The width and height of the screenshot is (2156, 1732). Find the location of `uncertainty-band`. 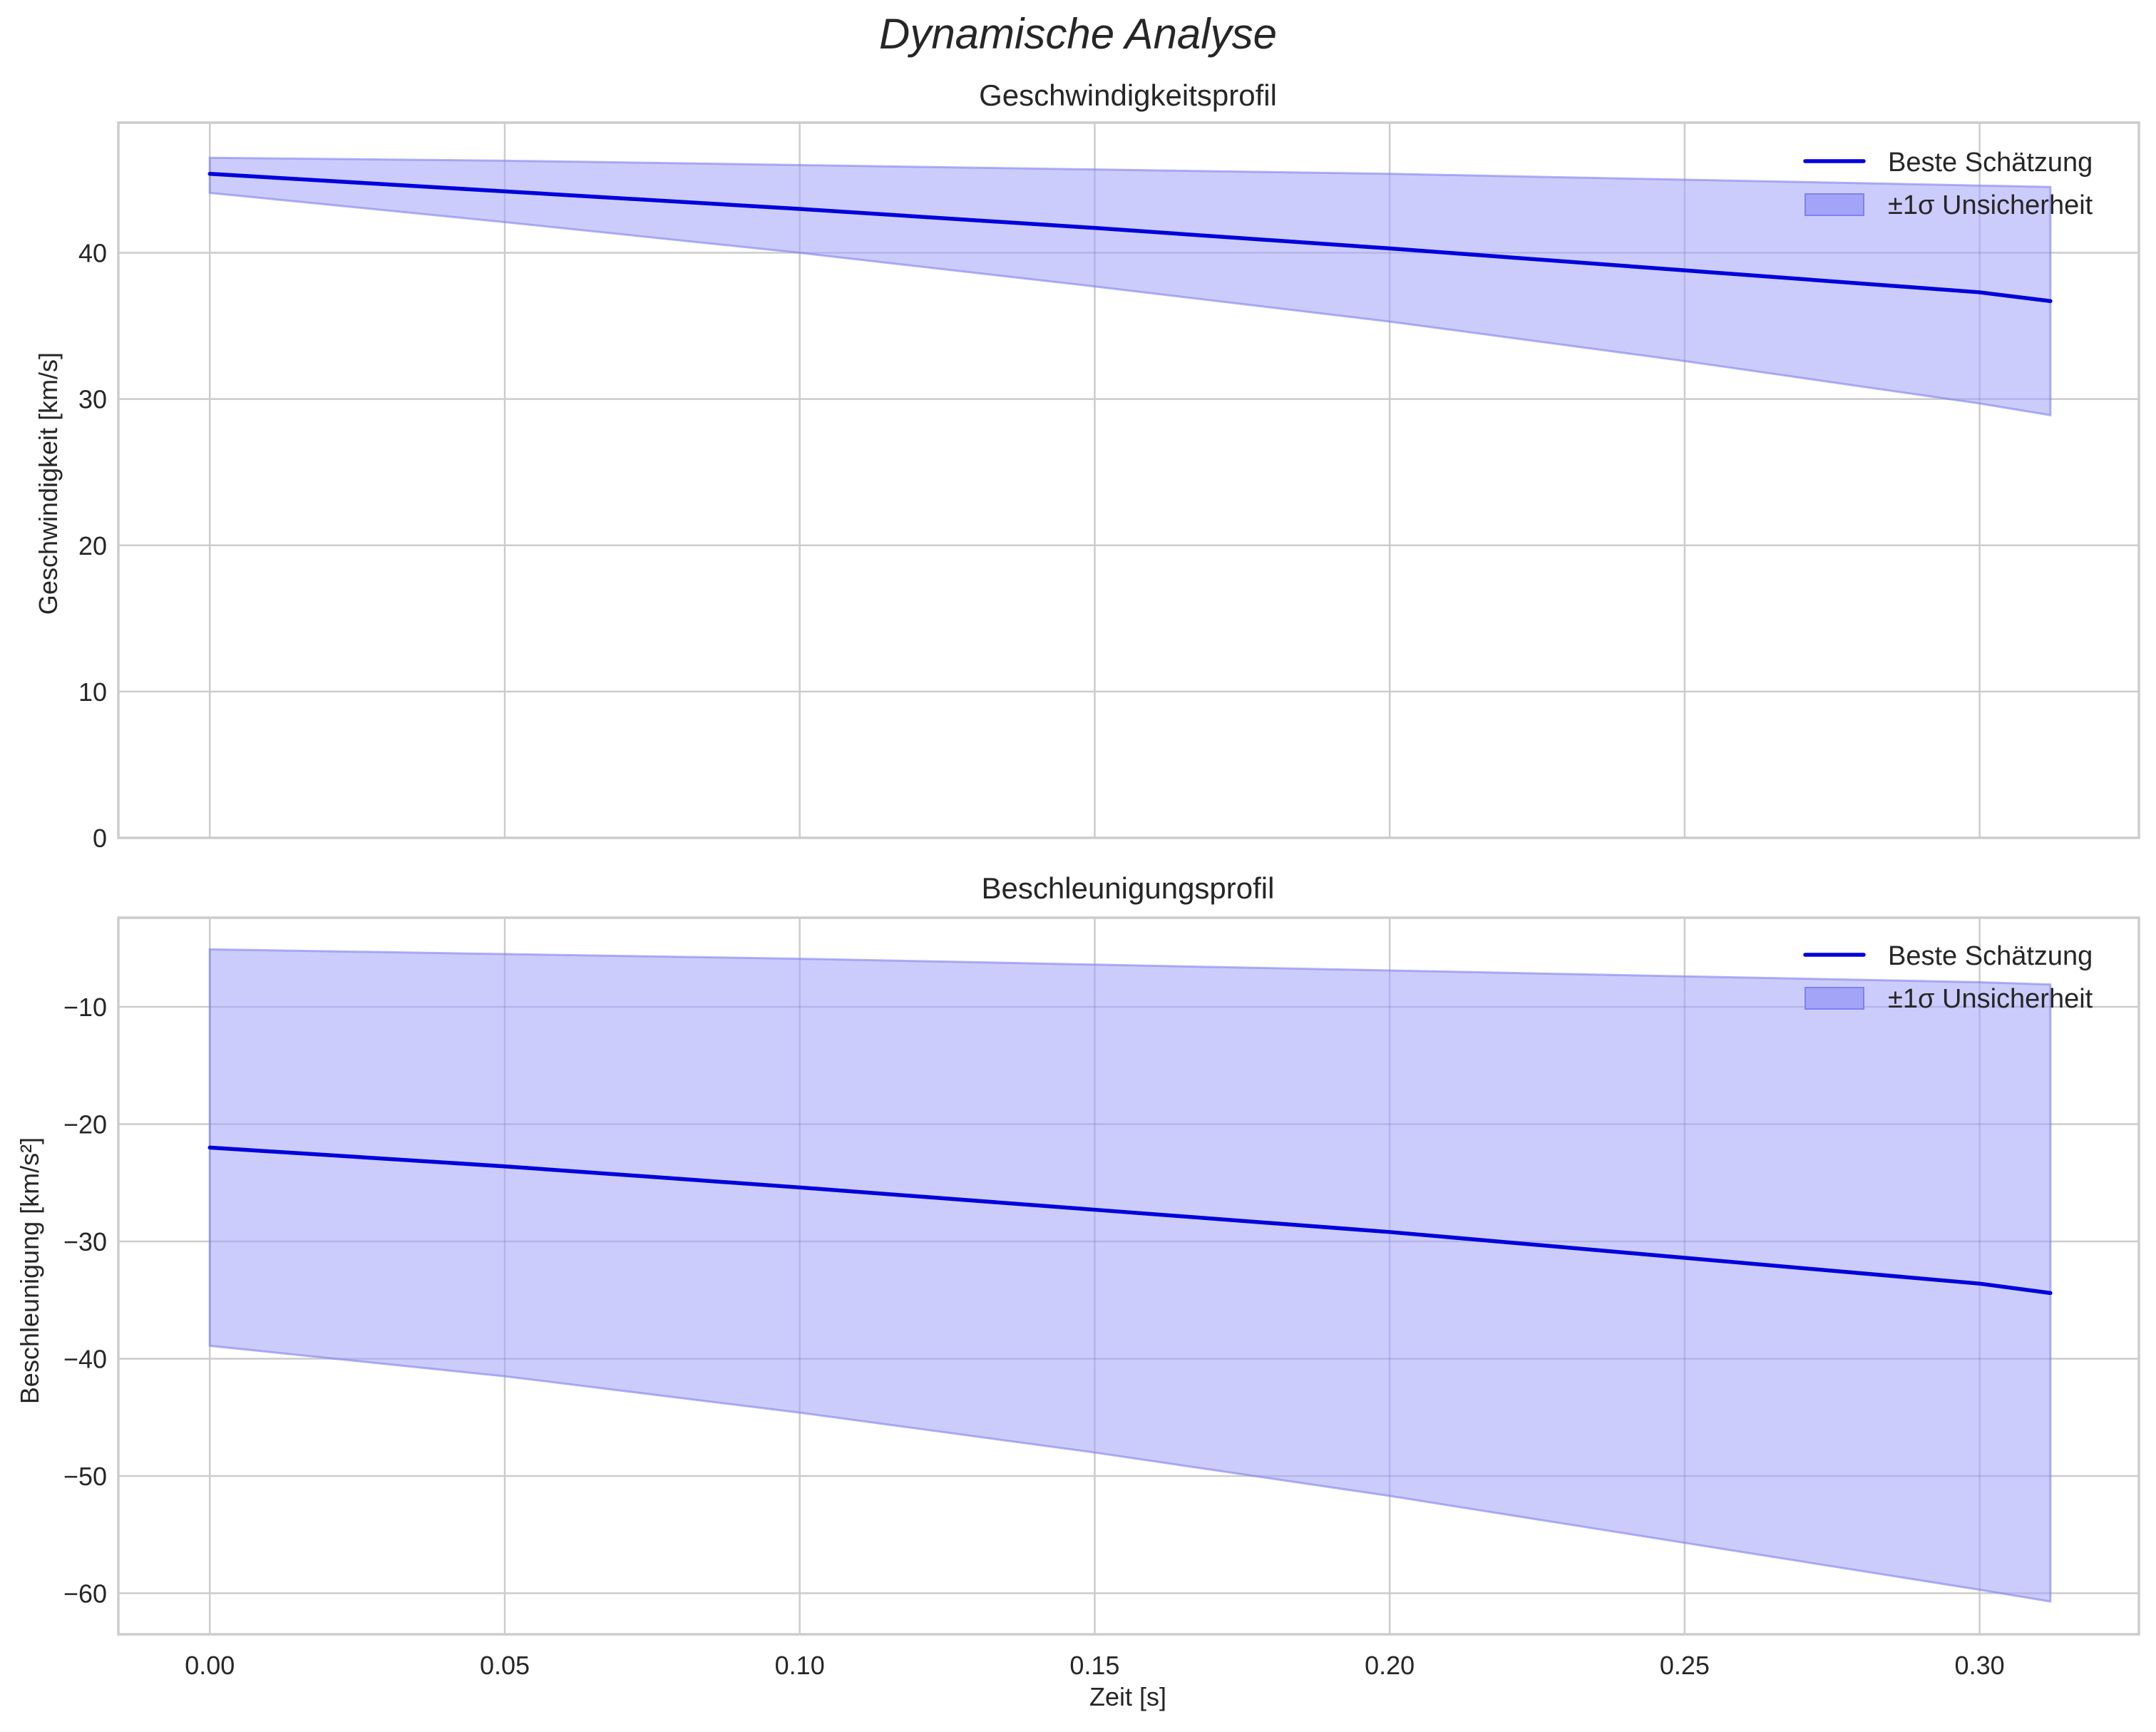

uncertainty-band is located at coordinates (1130, 286).